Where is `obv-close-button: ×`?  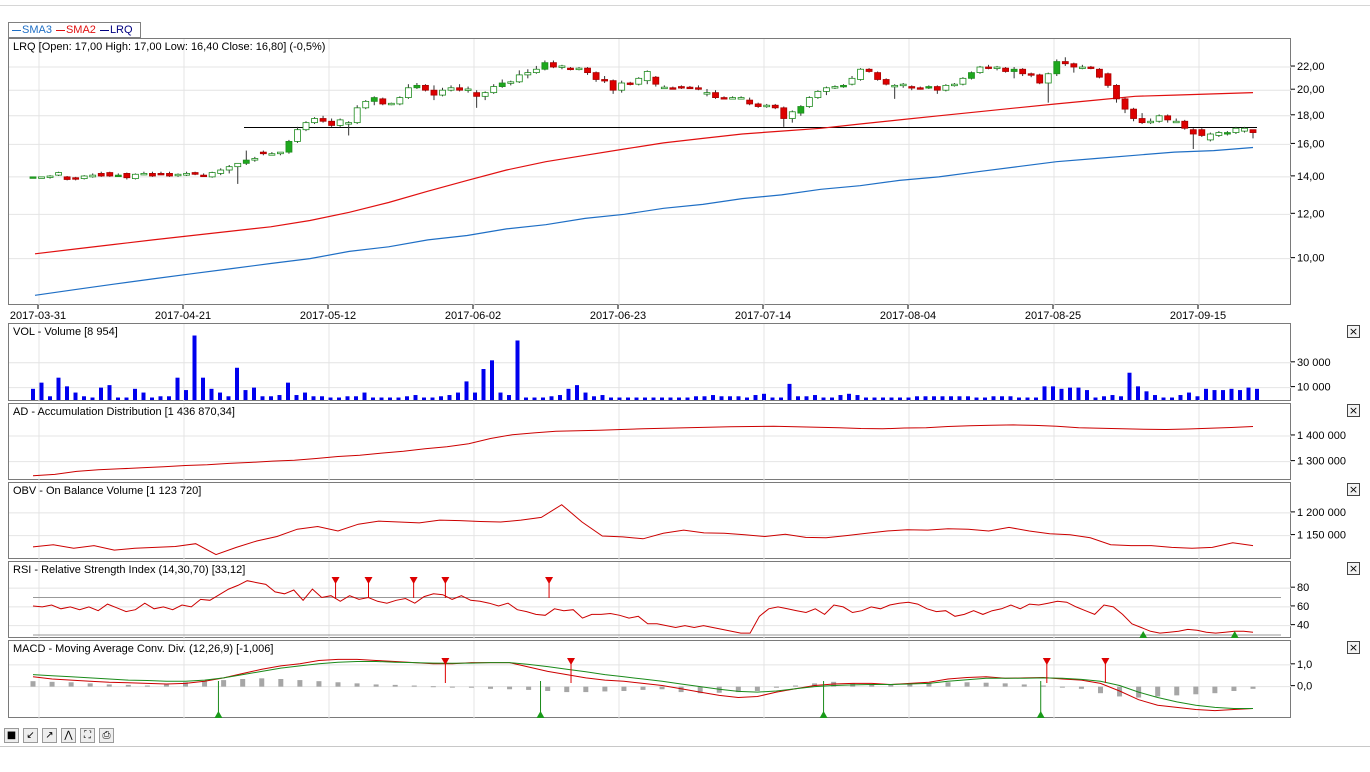 obv-close-button: × is located at coordinates (1353, 489).